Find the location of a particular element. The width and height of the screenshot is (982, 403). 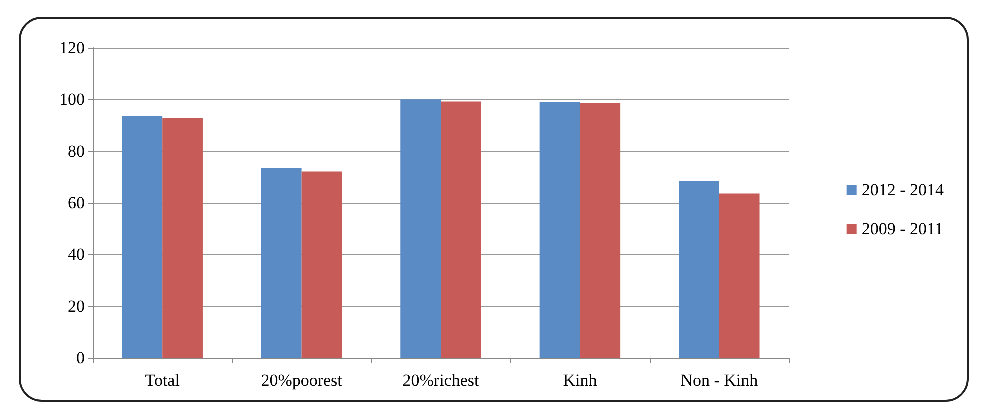

y-tick-label: 40 is located at coordinates (76, 254).